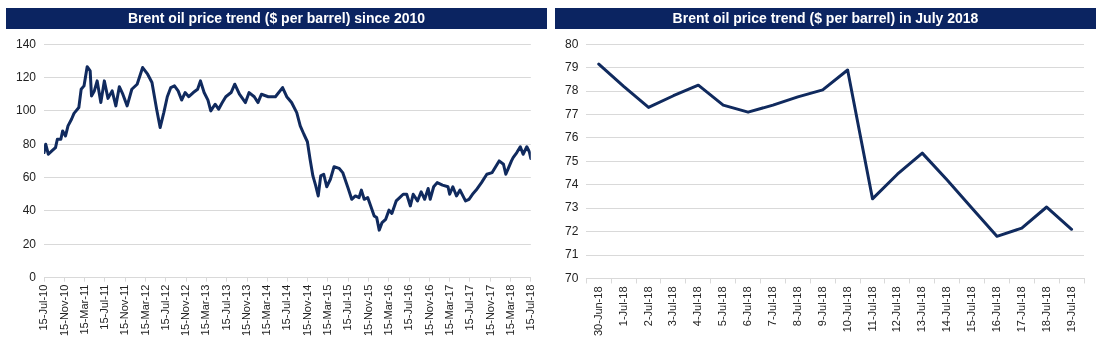 The width and height of the screenshot is (1103, 347). Describe the element at coordinates (306, 310) in the screenshot. I see `x-tick-label: 15-Nov-14` at that location.